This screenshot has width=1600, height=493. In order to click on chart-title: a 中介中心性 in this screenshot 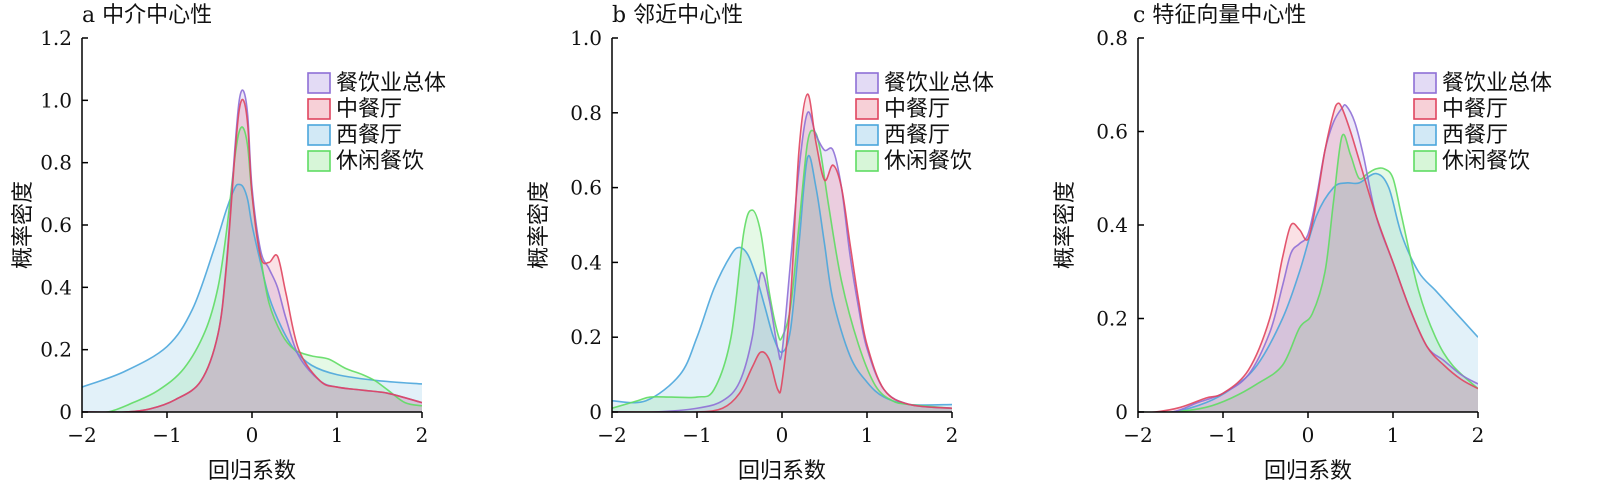, I will do `click(147, 15)`.